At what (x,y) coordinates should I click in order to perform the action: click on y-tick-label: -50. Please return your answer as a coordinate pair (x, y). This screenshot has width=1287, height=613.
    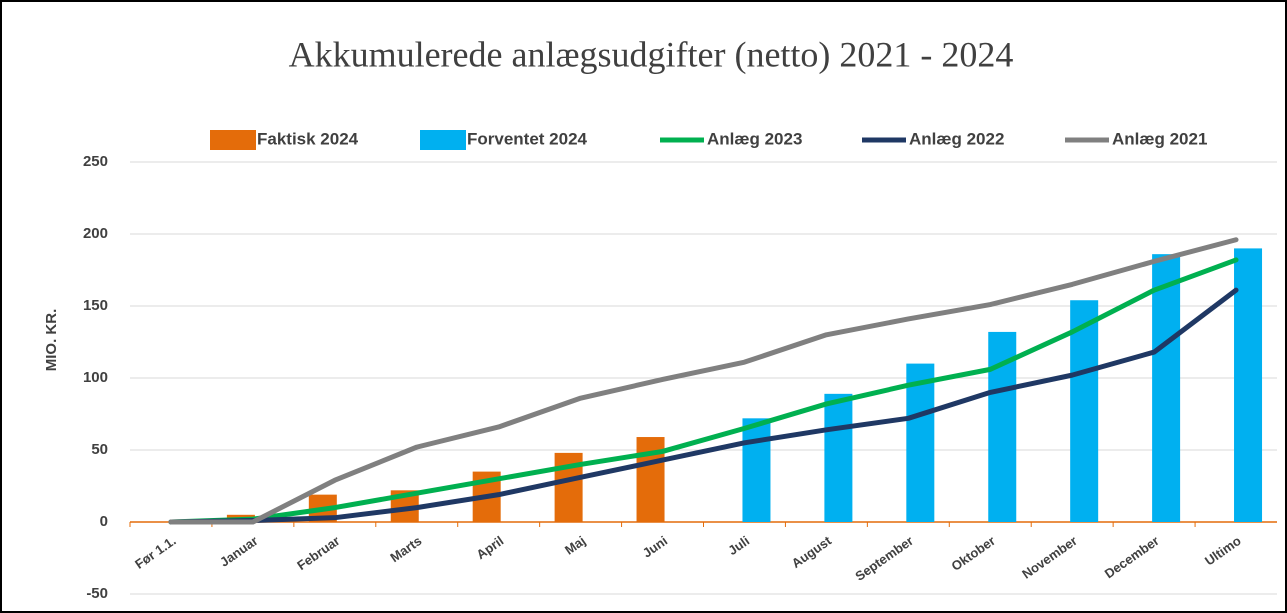
    Looking at the image, I should click on (97, 593).